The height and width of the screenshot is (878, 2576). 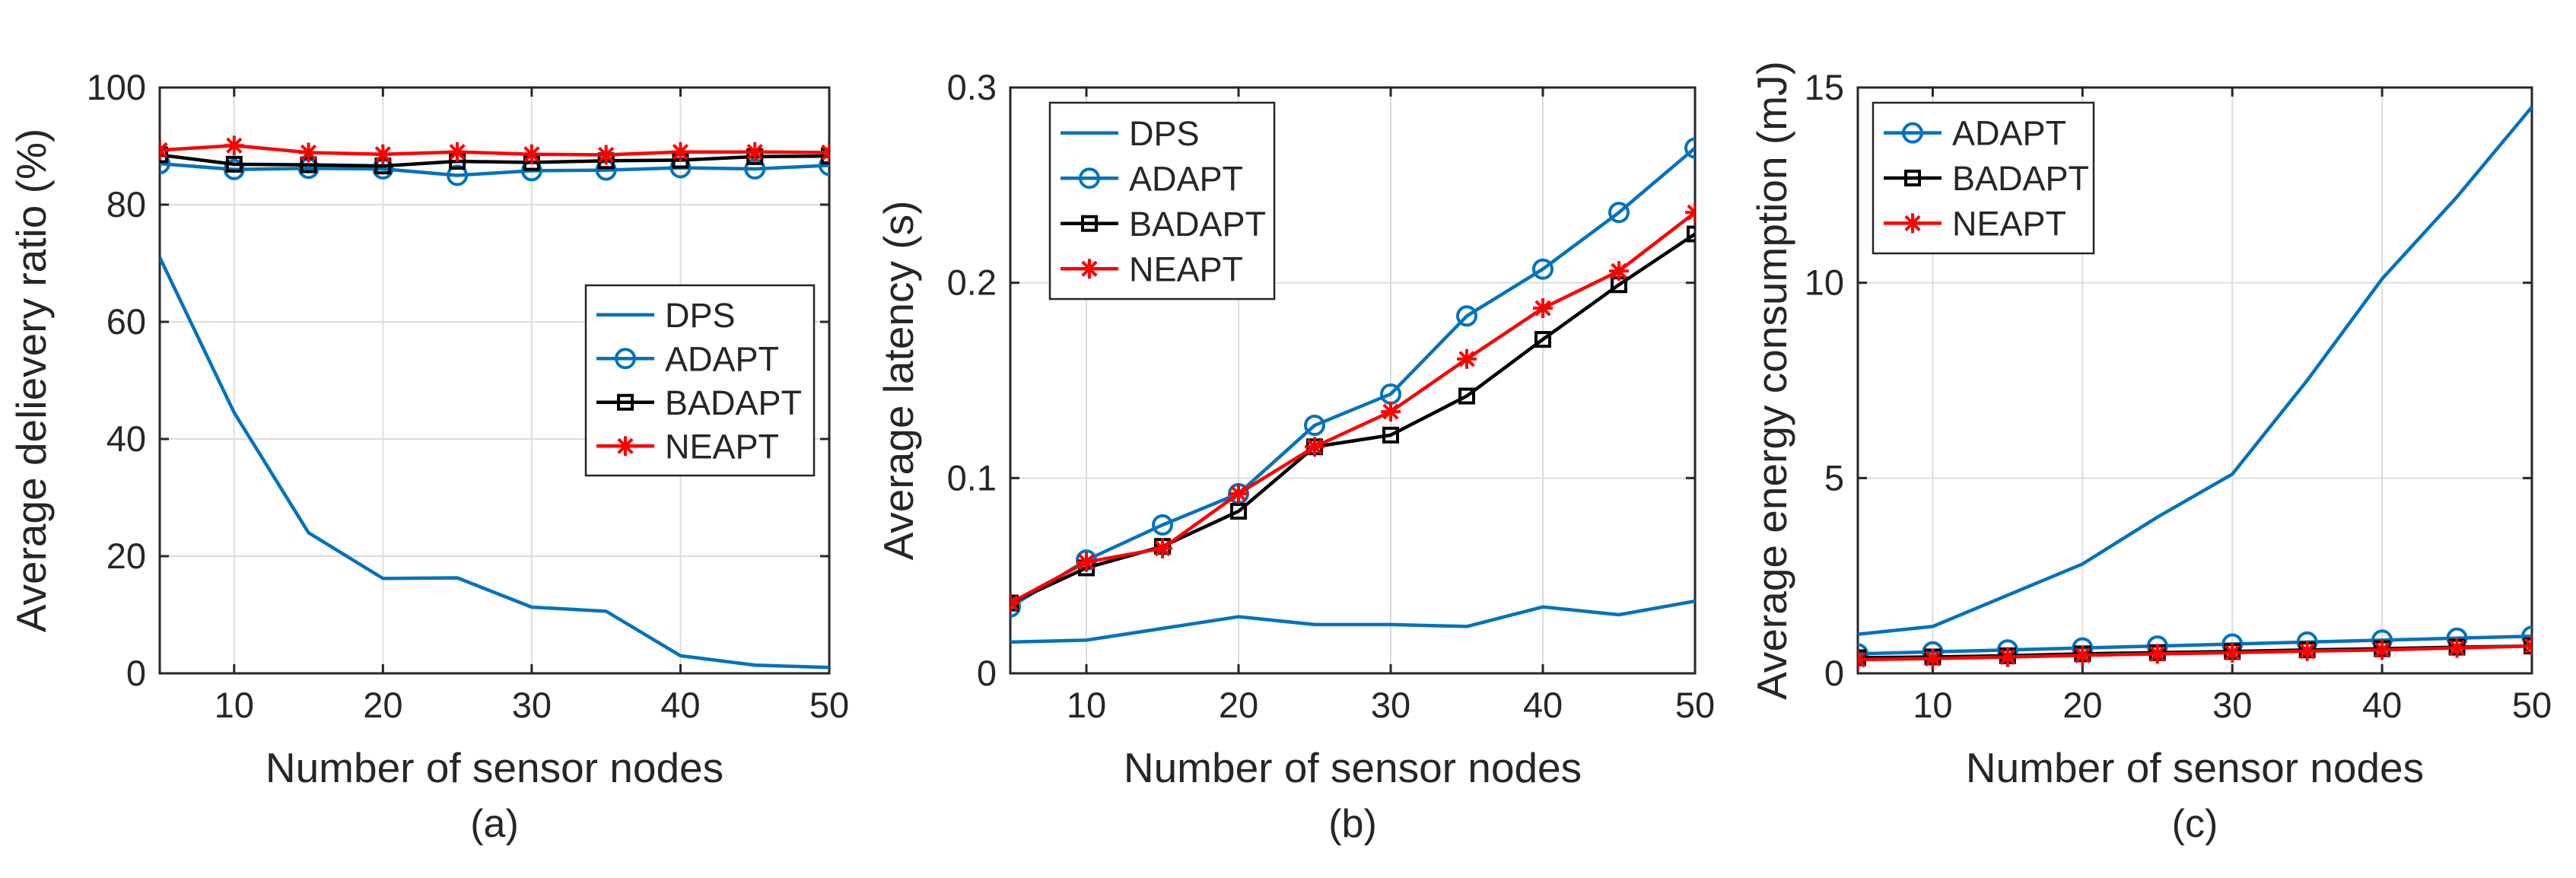 I want to click on y-tick-label: 80, so click(x=126, y=204).